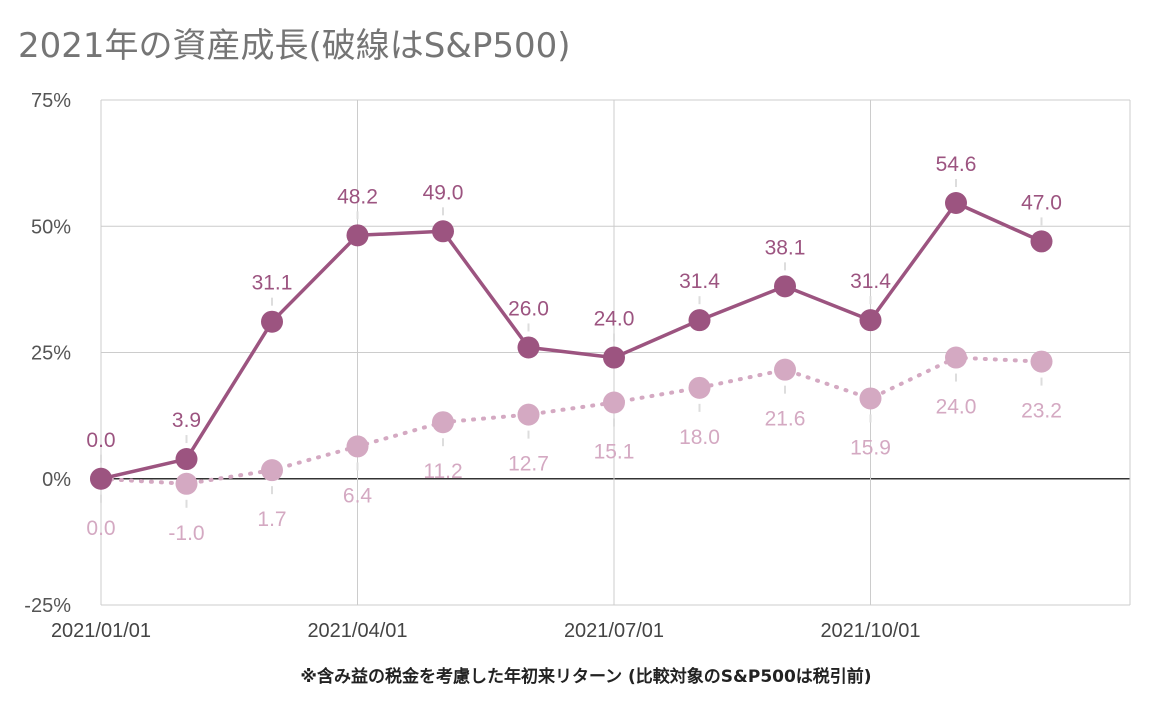 The width and height of the screenshot is (1172, 706). What do you see at coordinates (271, 519) in the screenshot?
I see `sp500-data-label: 1.7` at bounding box center [271, 519].